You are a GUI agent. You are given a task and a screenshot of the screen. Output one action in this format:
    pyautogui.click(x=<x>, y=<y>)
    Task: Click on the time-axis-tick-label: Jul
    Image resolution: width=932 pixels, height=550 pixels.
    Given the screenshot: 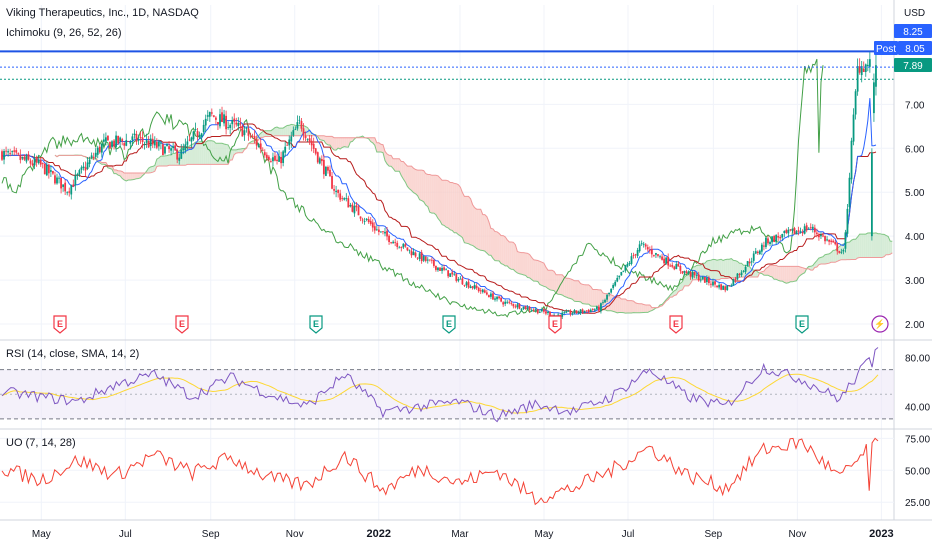 What is the action you would take?
    pyautogui.click(x=125, y=534)
    